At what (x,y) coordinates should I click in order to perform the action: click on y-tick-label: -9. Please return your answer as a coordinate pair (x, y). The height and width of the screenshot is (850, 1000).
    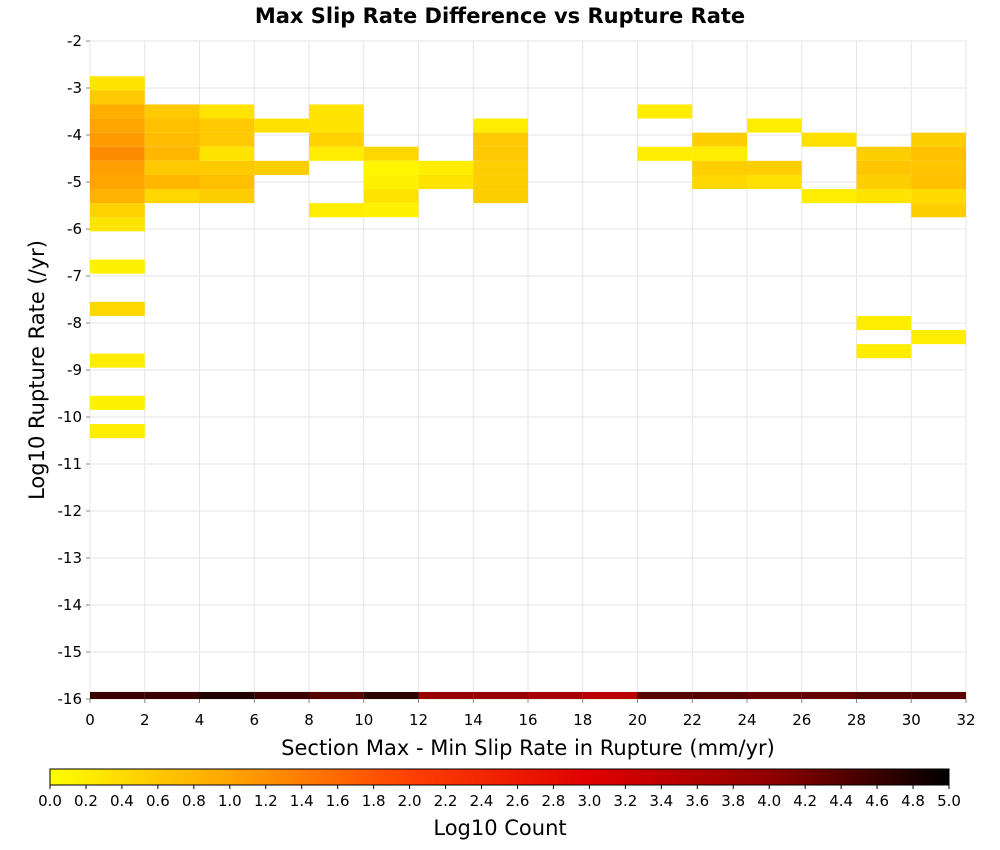
    Looking at the image, I should click on (74, 370).